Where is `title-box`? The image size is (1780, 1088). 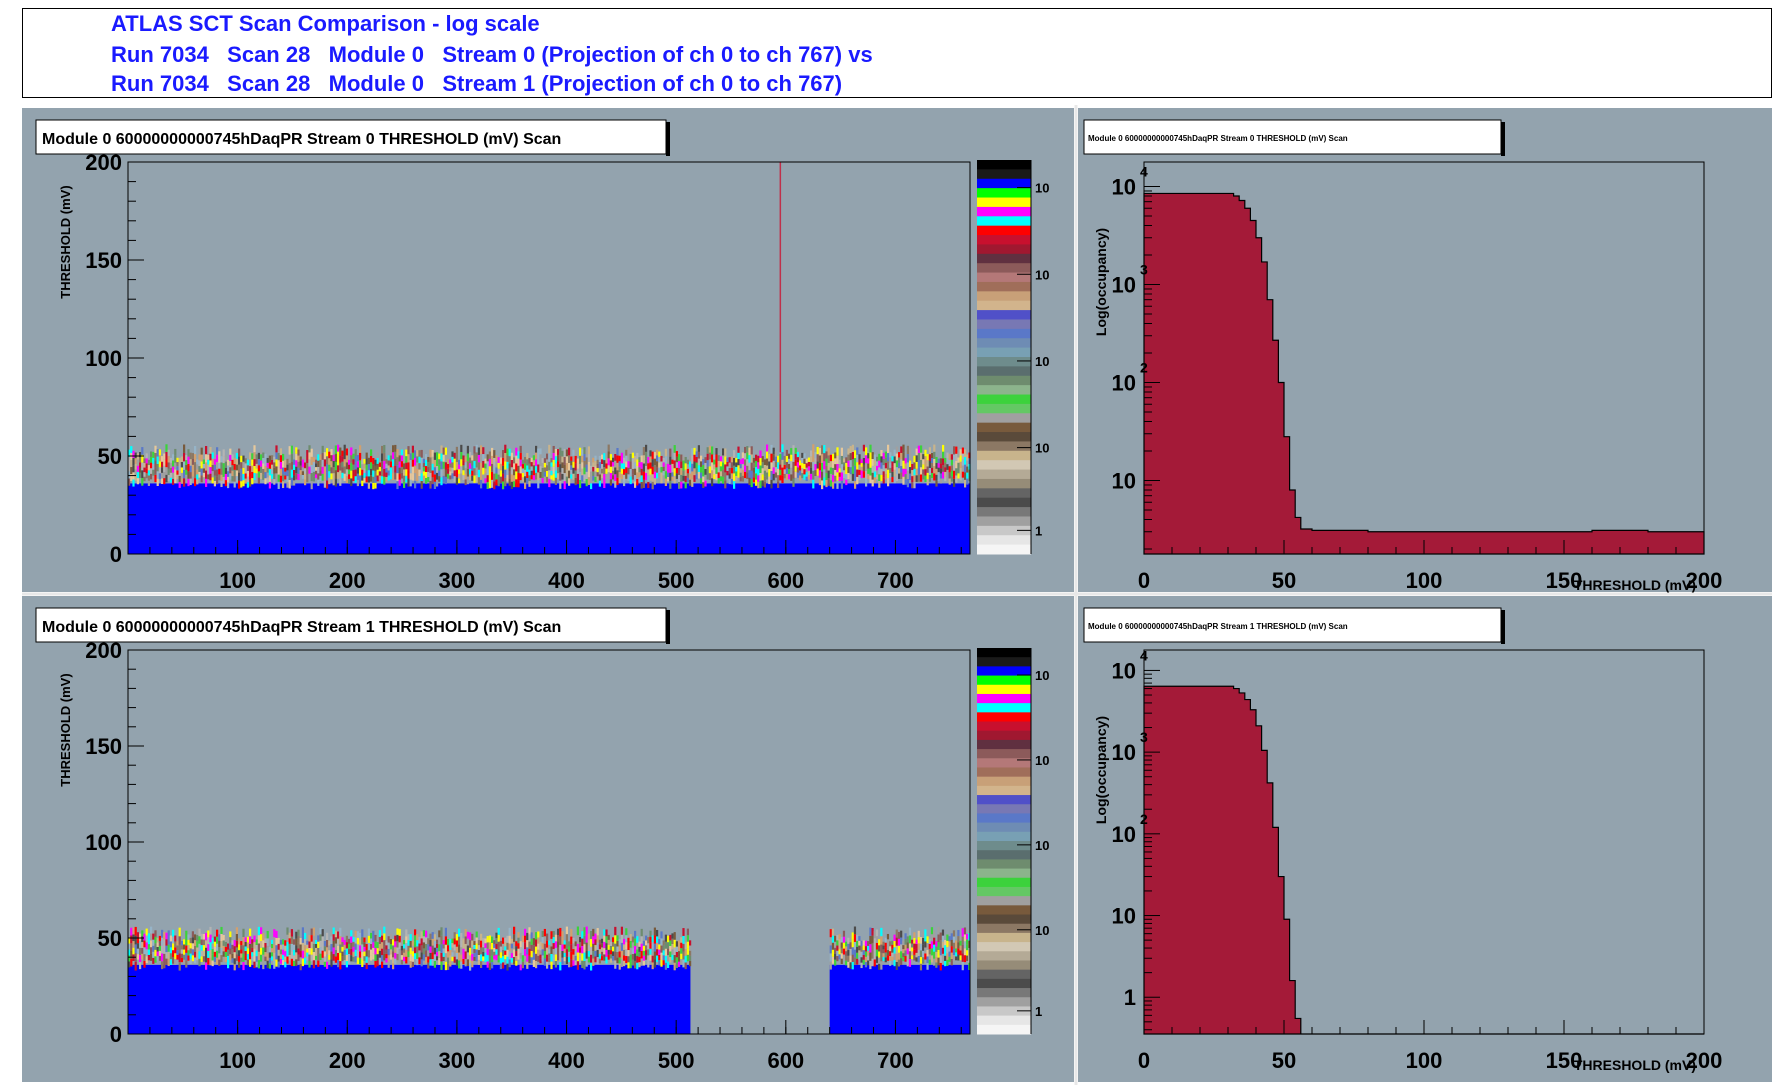
title-box is located at coordinates (351, 625).